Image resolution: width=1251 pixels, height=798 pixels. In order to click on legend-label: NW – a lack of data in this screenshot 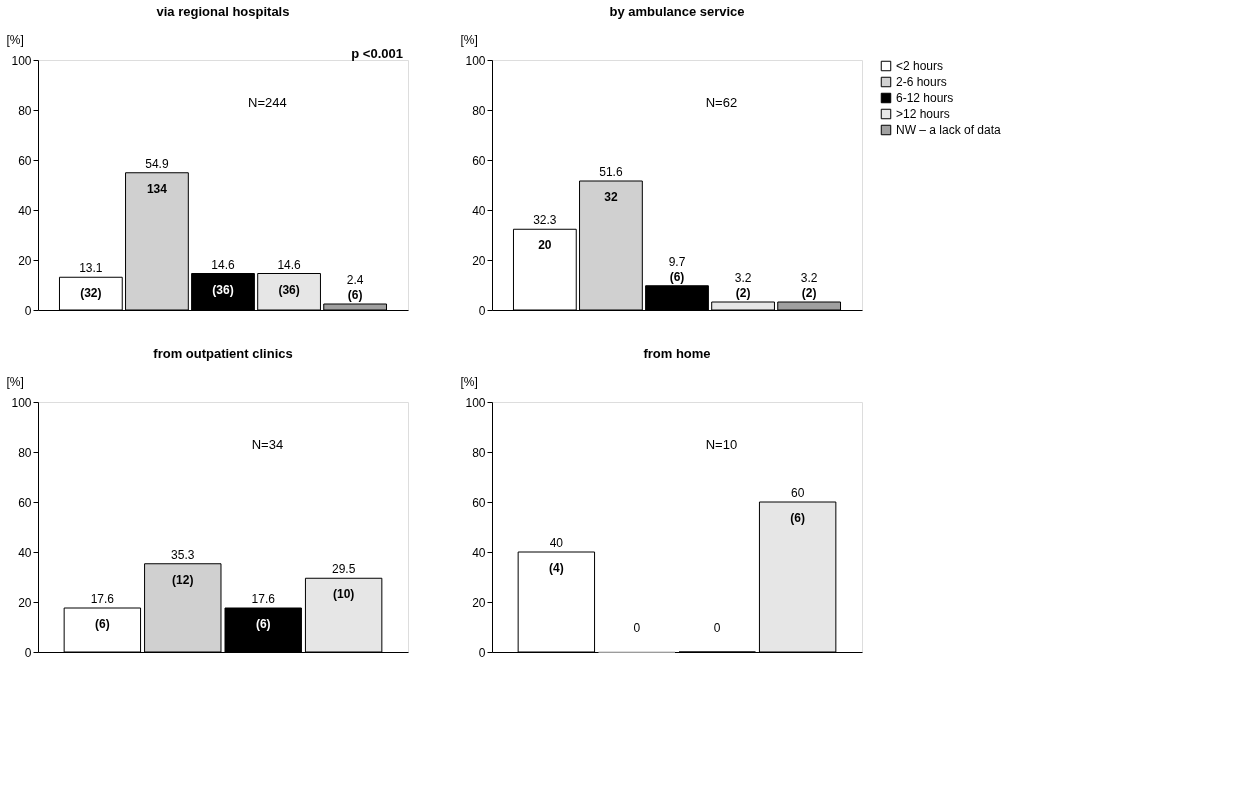, I will do `click(949, 130)`.